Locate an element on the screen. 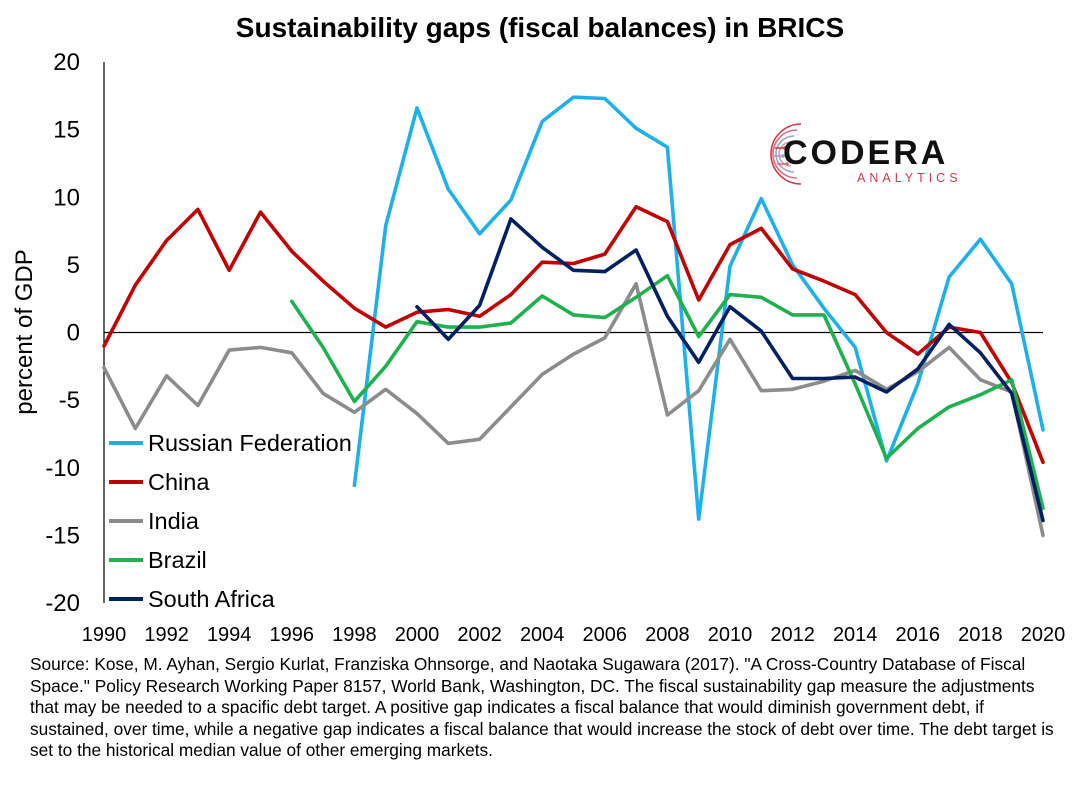 The width and height of the screenshot is (1080, 788). x-tick-label: 2016 is located at coordinates (918, 635).